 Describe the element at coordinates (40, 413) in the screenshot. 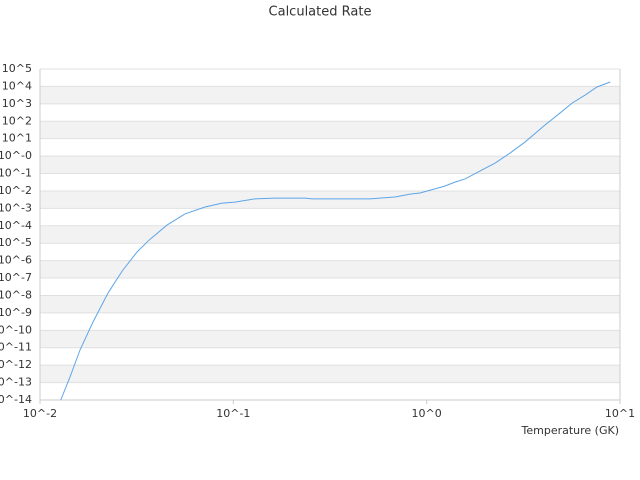

I see `x-tick-label: 10^-2` at that location.